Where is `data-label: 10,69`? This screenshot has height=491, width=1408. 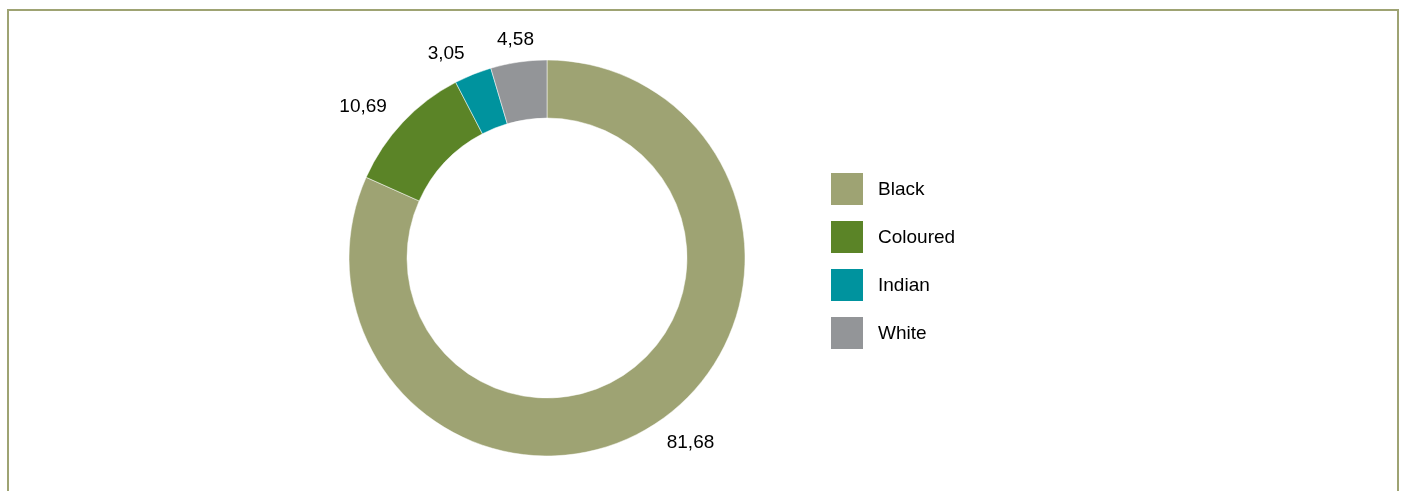 data-label: 10,69 is located at coordinates (363, 106).